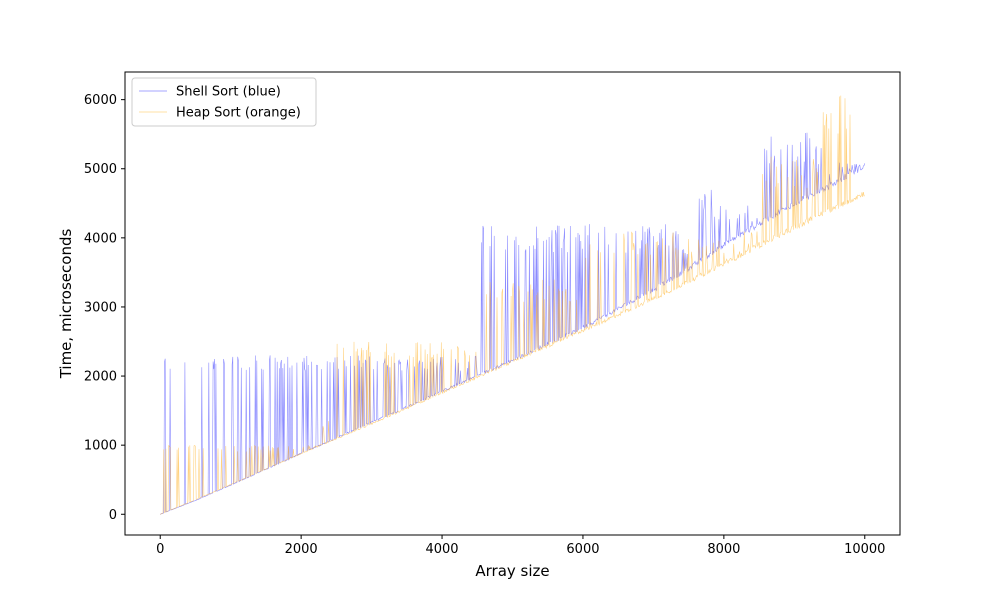 The width and height of the screenshot is (1000, 600). Describe the element at coordinates (100, 169) in the screenshot. I see `y-tick-label: 5000` at that location.